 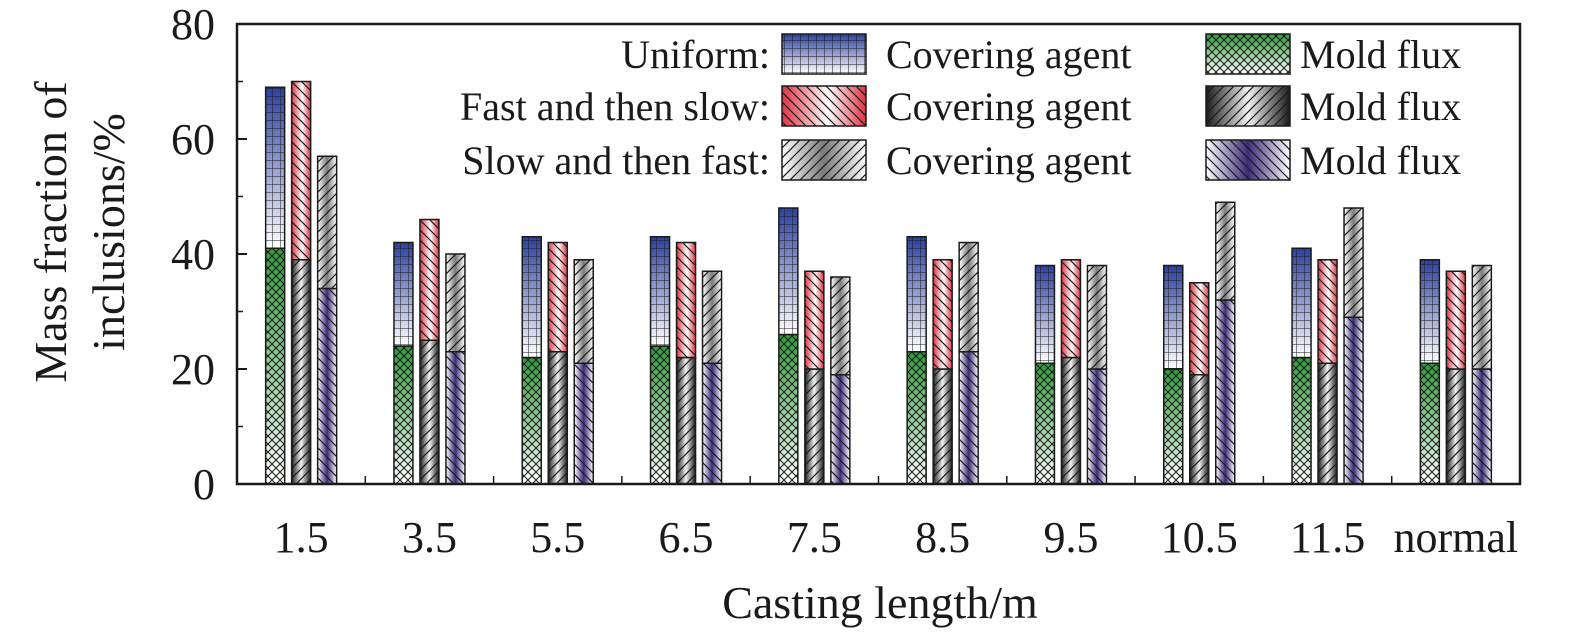 What do you see at coordinates (557, 537) in the screenshot?
I see `x-tick-label: 5.5` at bounding box center [557, 537].